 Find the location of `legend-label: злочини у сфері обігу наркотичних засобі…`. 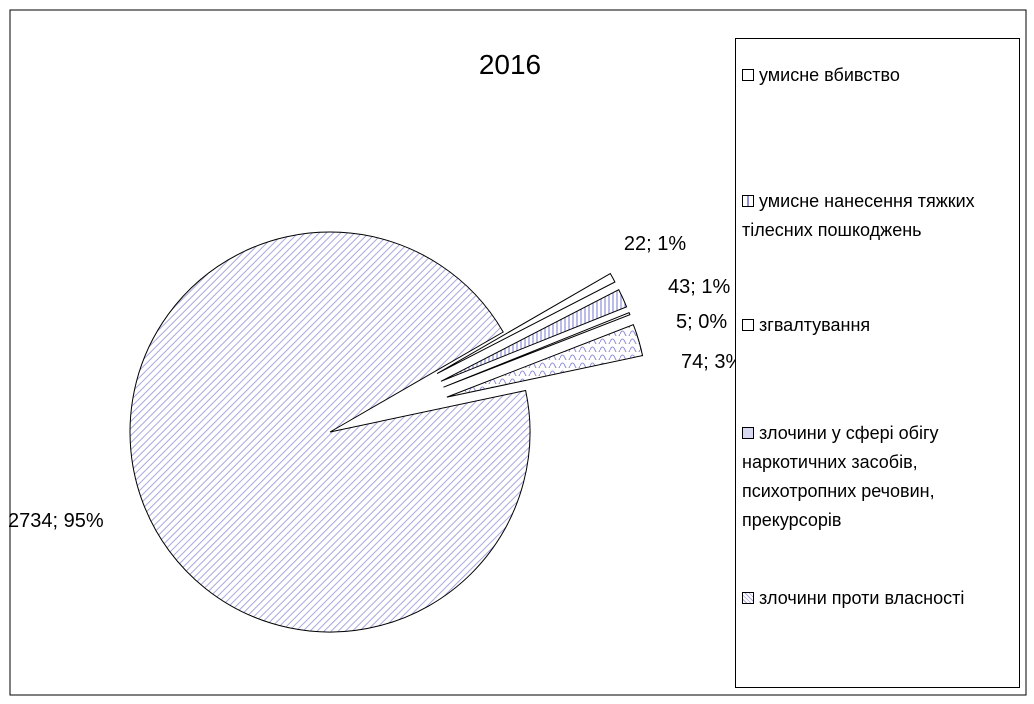

legend-label: злочини у сфері обігу наркотичних засобі… is located at coordinates (840, 476).